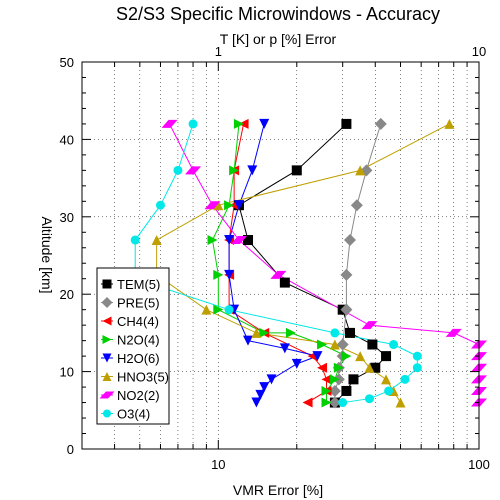  Describe the element at coordinates (479, 464) in the screenshot. I see `x-tick-label: 100` at that location.